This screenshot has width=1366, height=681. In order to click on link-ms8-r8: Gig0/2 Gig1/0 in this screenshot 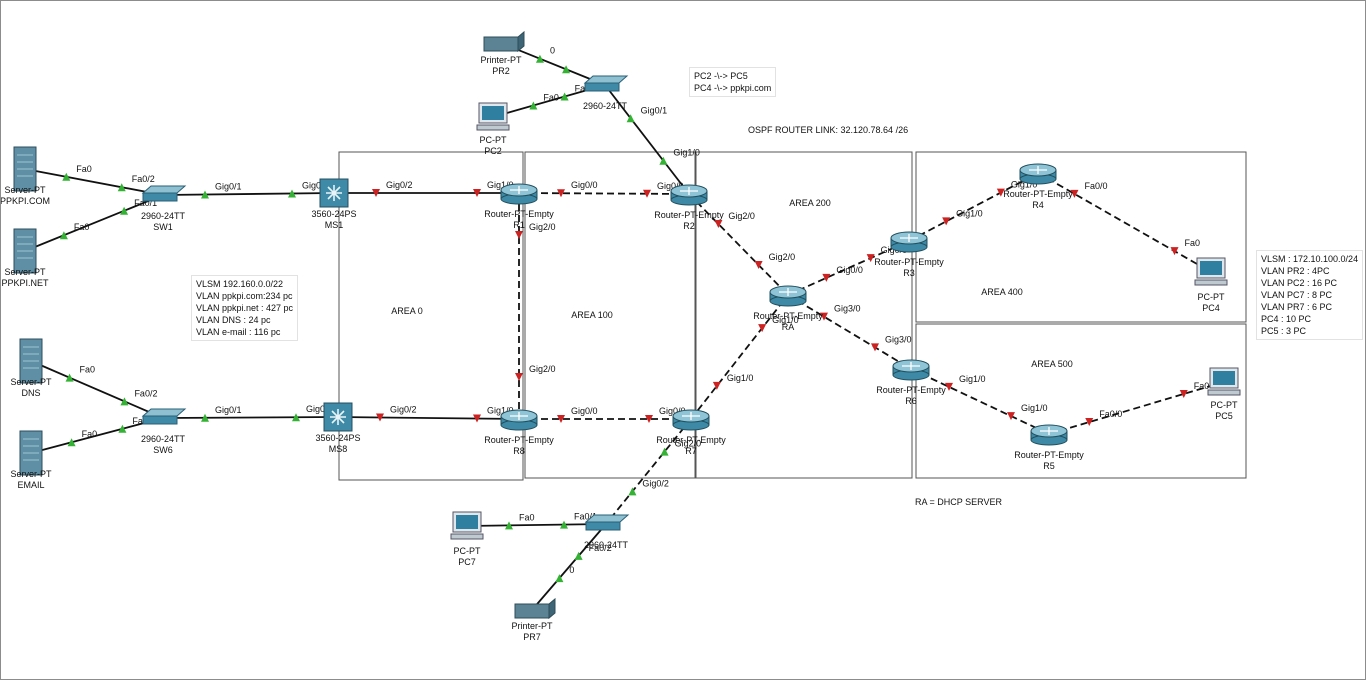, I will do `click(428, 413)`.